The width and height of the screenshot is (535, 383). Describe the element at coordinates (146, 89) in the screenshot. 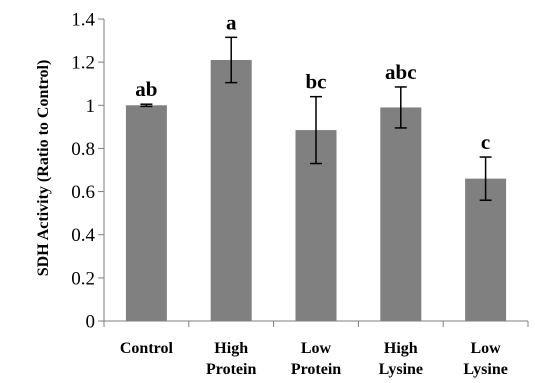

I see `significance-label: ab` at that location.